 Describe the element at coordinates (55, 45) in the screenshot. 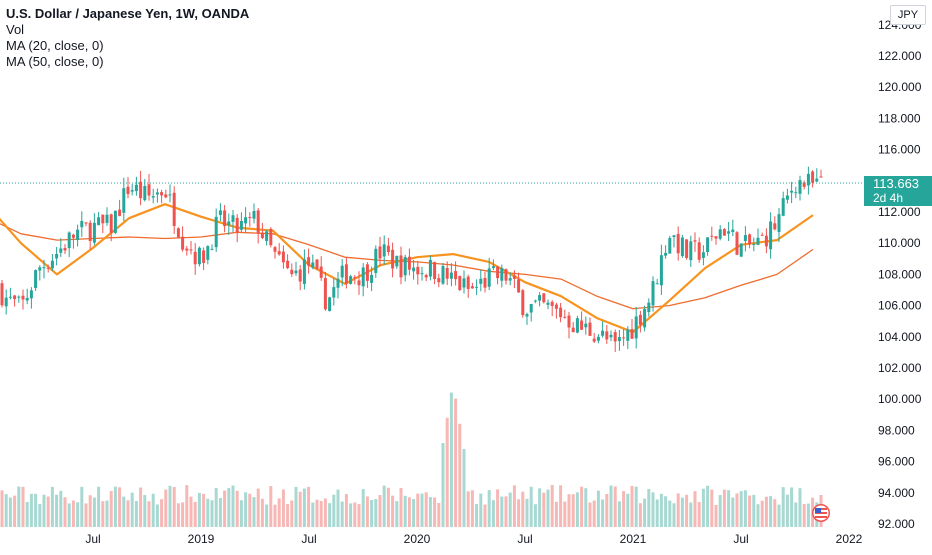

I see `legend-ma20: MA (20, close, 0)` at that location.